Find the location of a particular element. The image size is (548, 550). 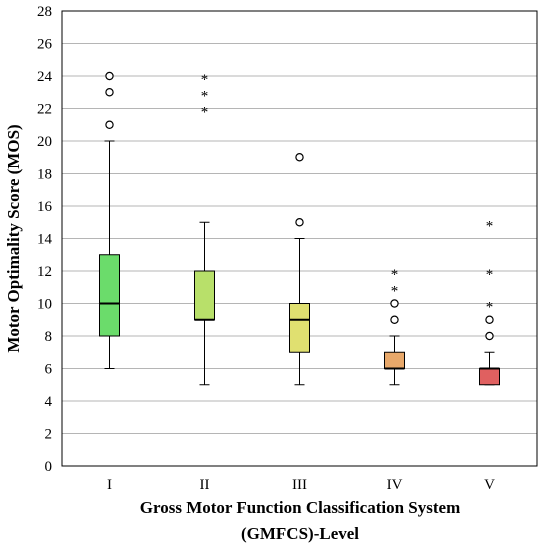

y-tick-label: 18 is located at coordinates (44, 175).